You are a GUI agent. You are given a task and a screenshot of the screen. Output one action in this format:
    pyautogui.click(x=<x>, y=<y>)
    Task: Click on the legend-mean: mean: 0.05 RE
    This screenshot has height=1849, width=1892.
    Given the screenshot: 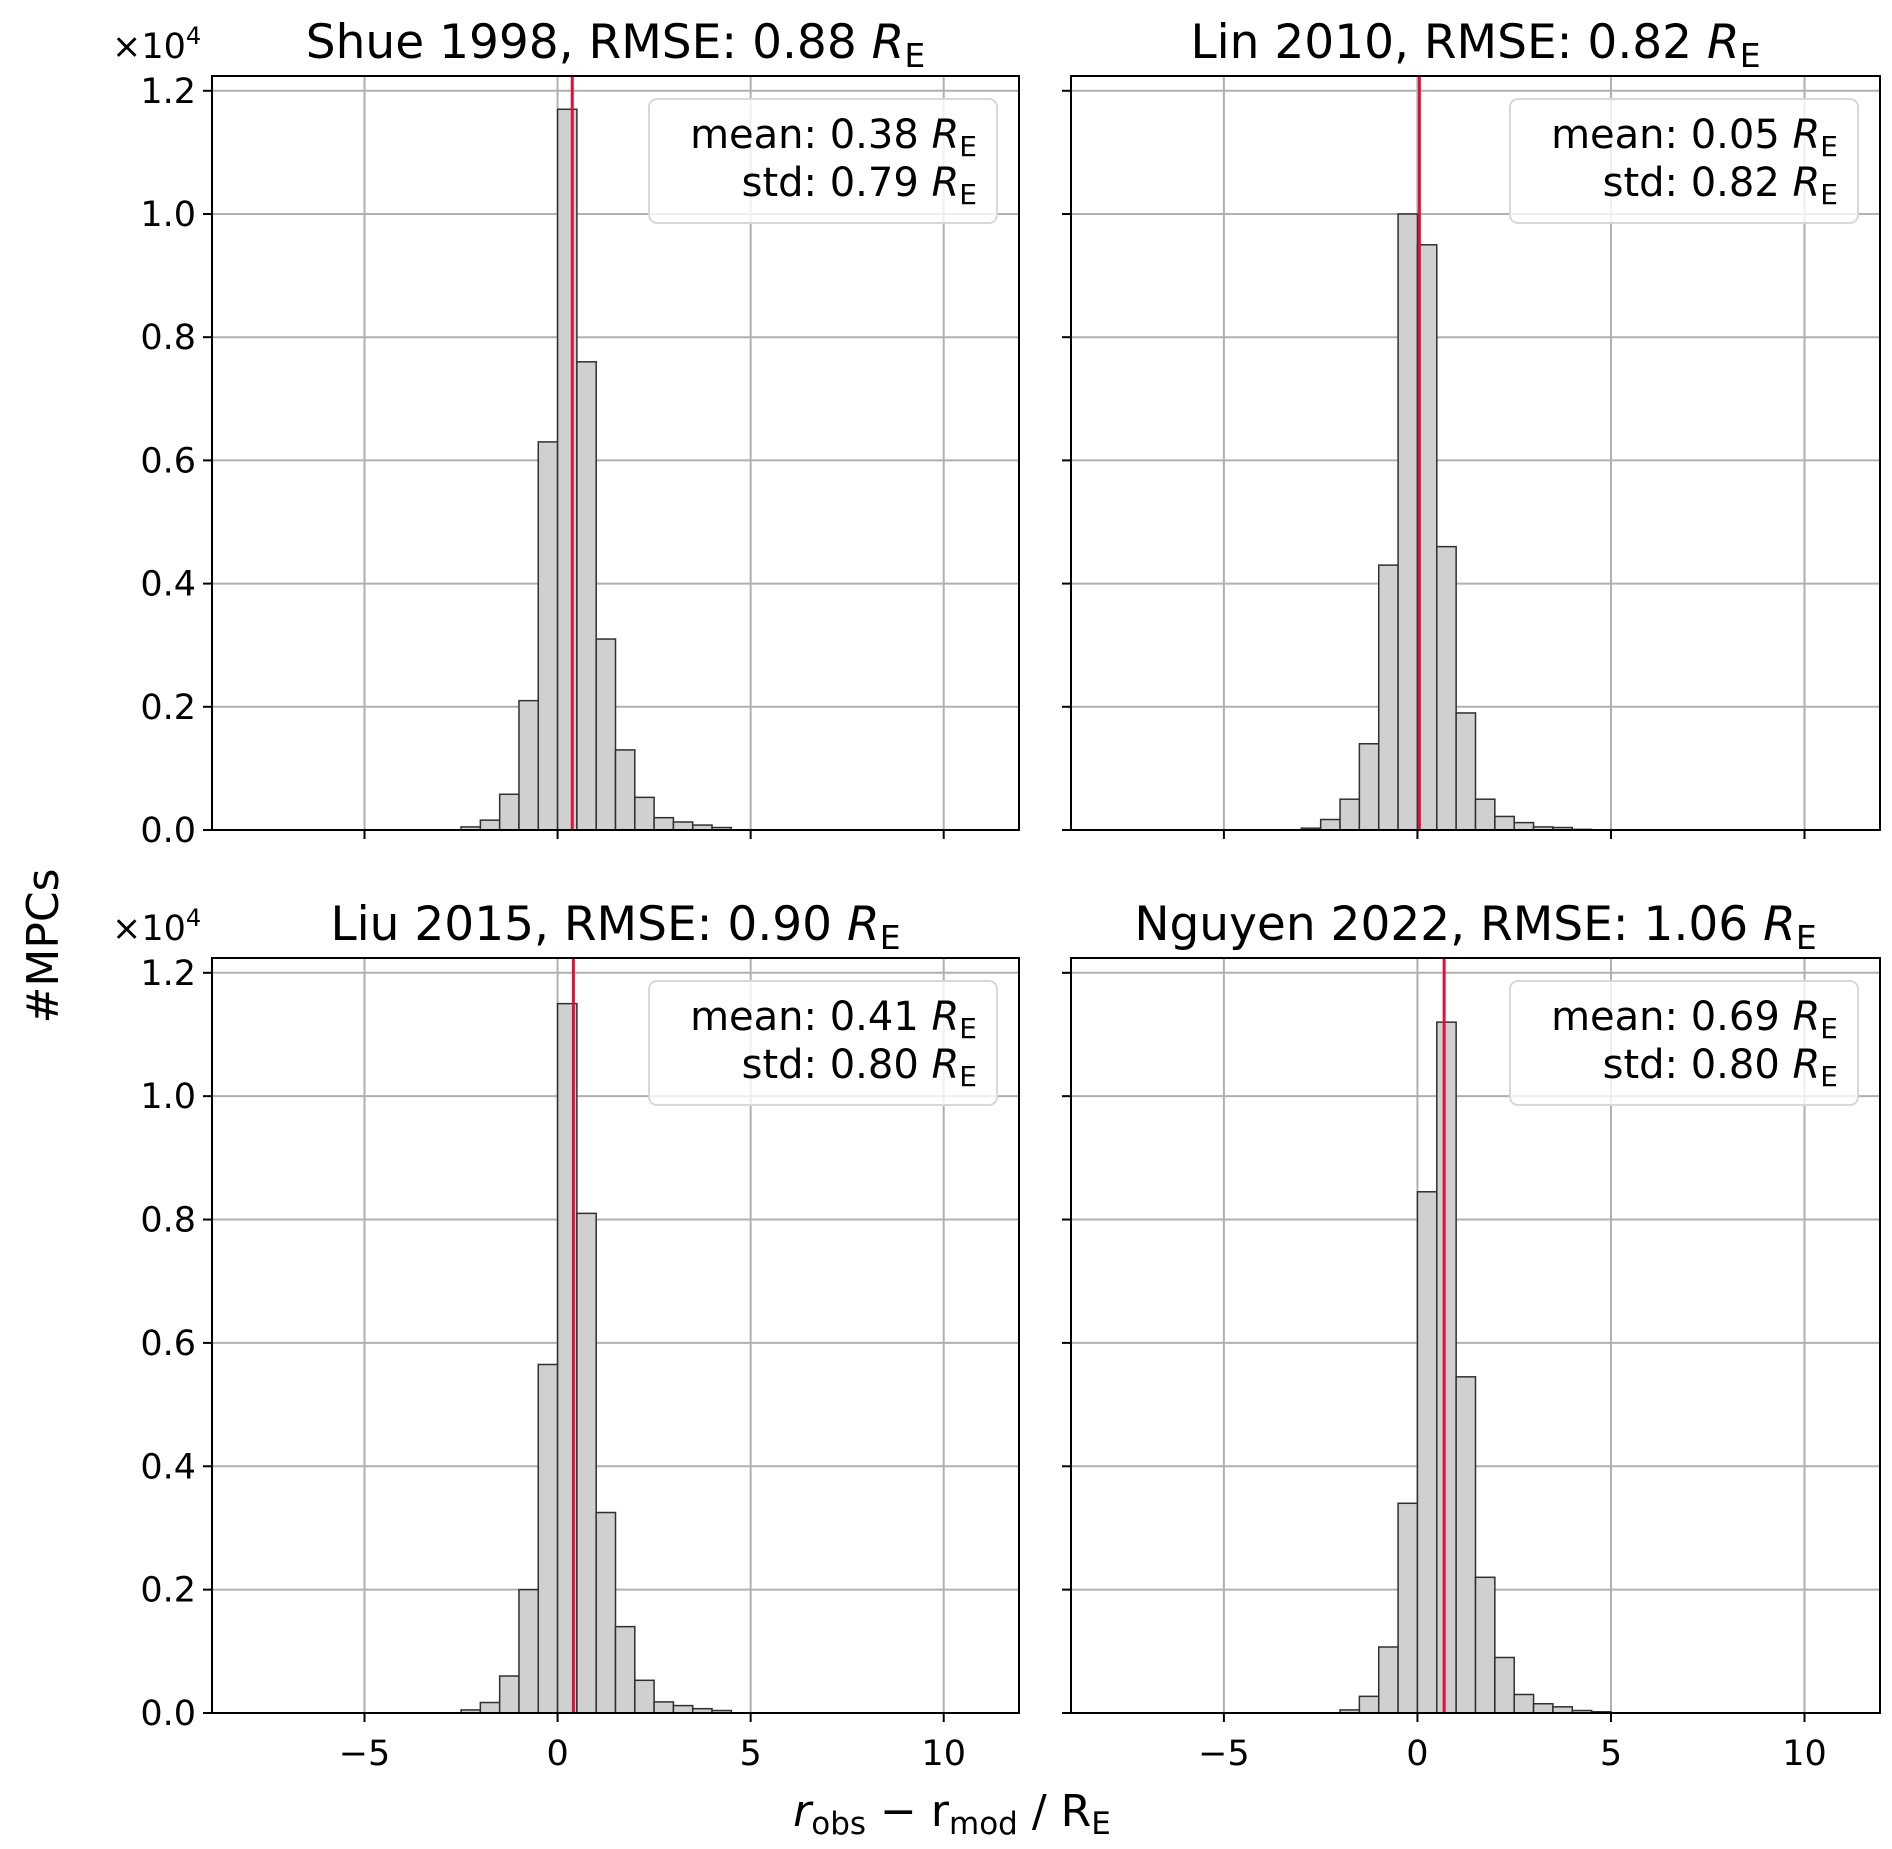 What is the action you would take?
    pyautogui.click(x=1694, y=137)
    